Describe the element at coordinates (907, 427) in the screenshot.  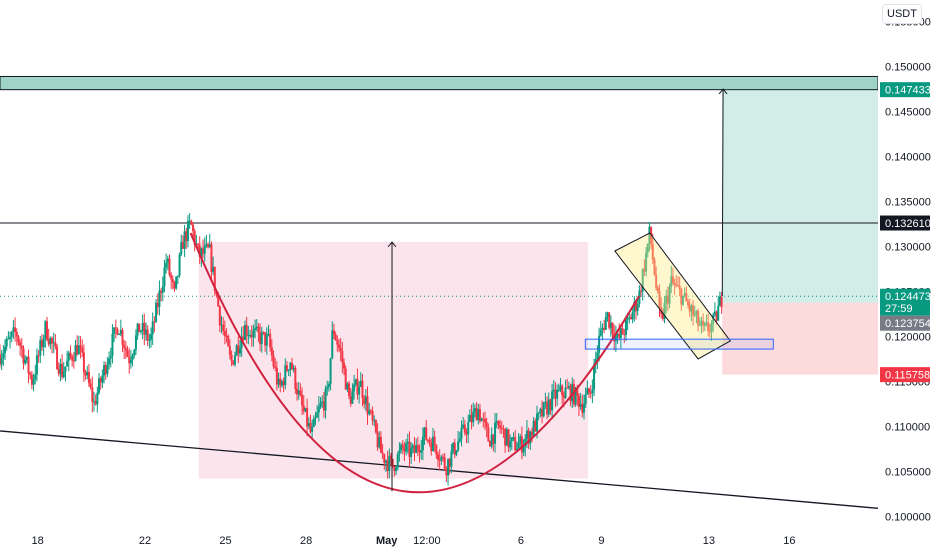
I see `y-tick-label: 0.110000` at that location.